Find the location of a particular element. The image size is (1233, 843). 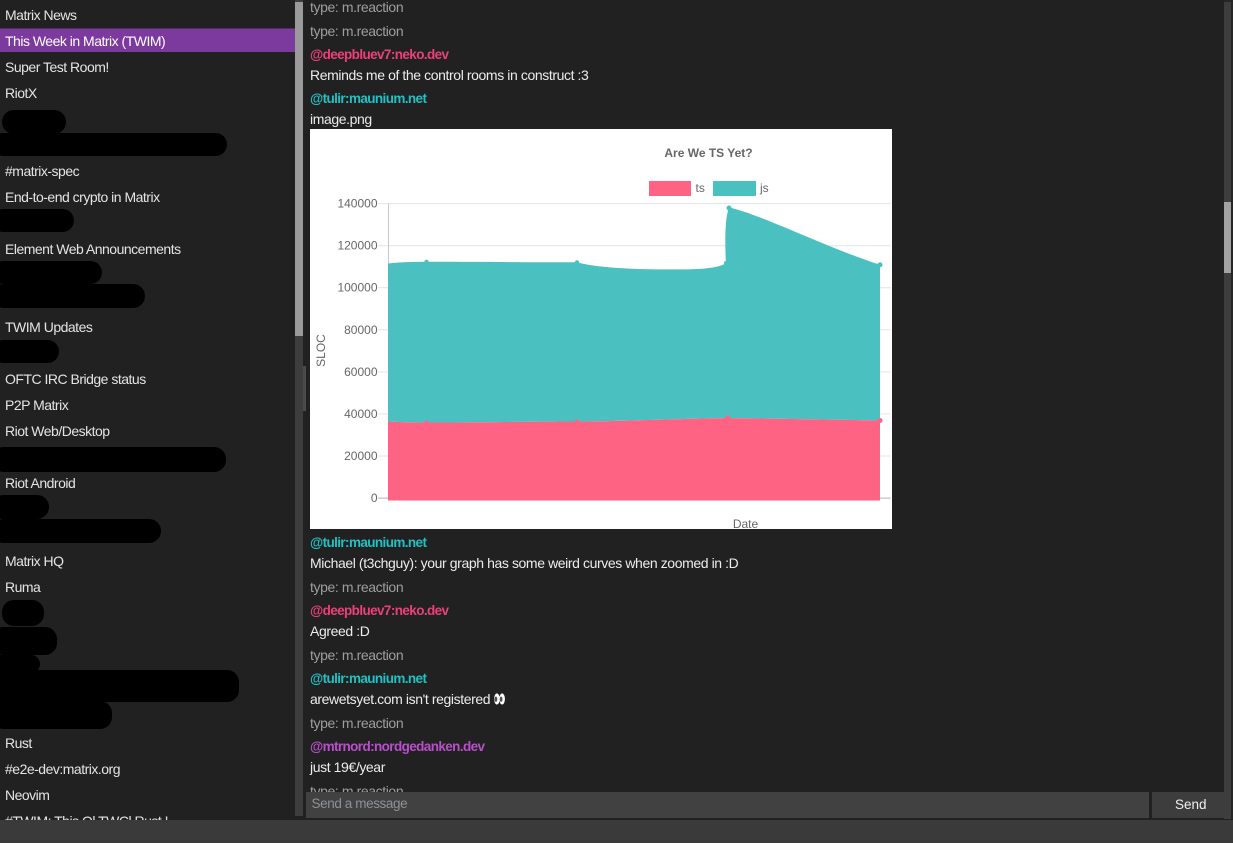

svg-text: 100000 is located at coordinates (357, 288).